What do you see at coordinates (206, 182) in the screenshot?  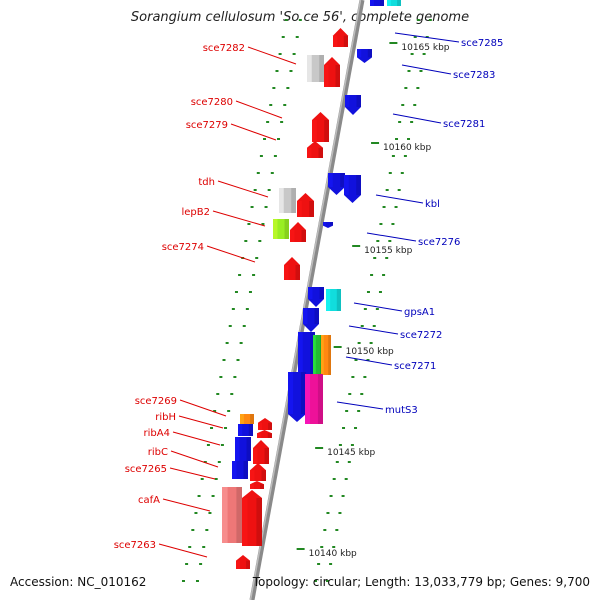 I see `gene-label-left: tdh` at bounding box center [206, 182].